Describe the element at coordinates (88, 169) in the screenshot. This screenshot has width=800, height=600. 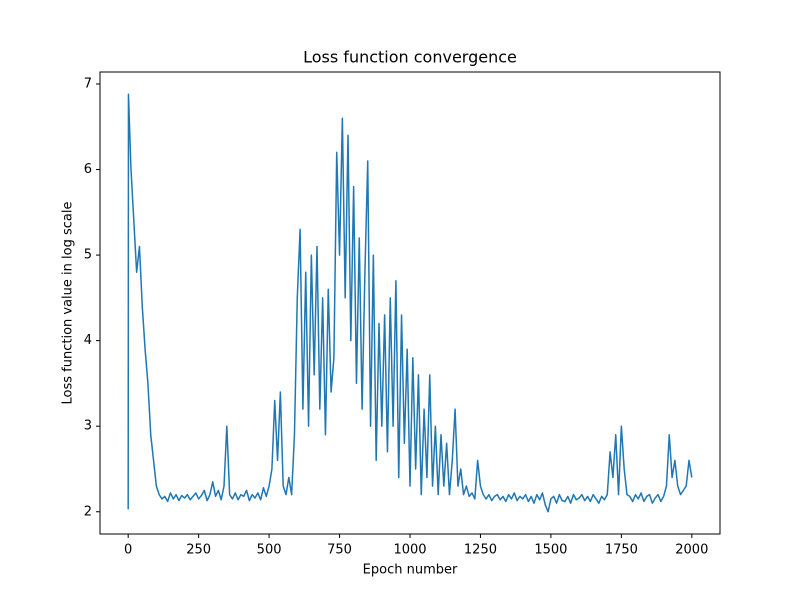
I see `y-tick-label: 6` at that location.